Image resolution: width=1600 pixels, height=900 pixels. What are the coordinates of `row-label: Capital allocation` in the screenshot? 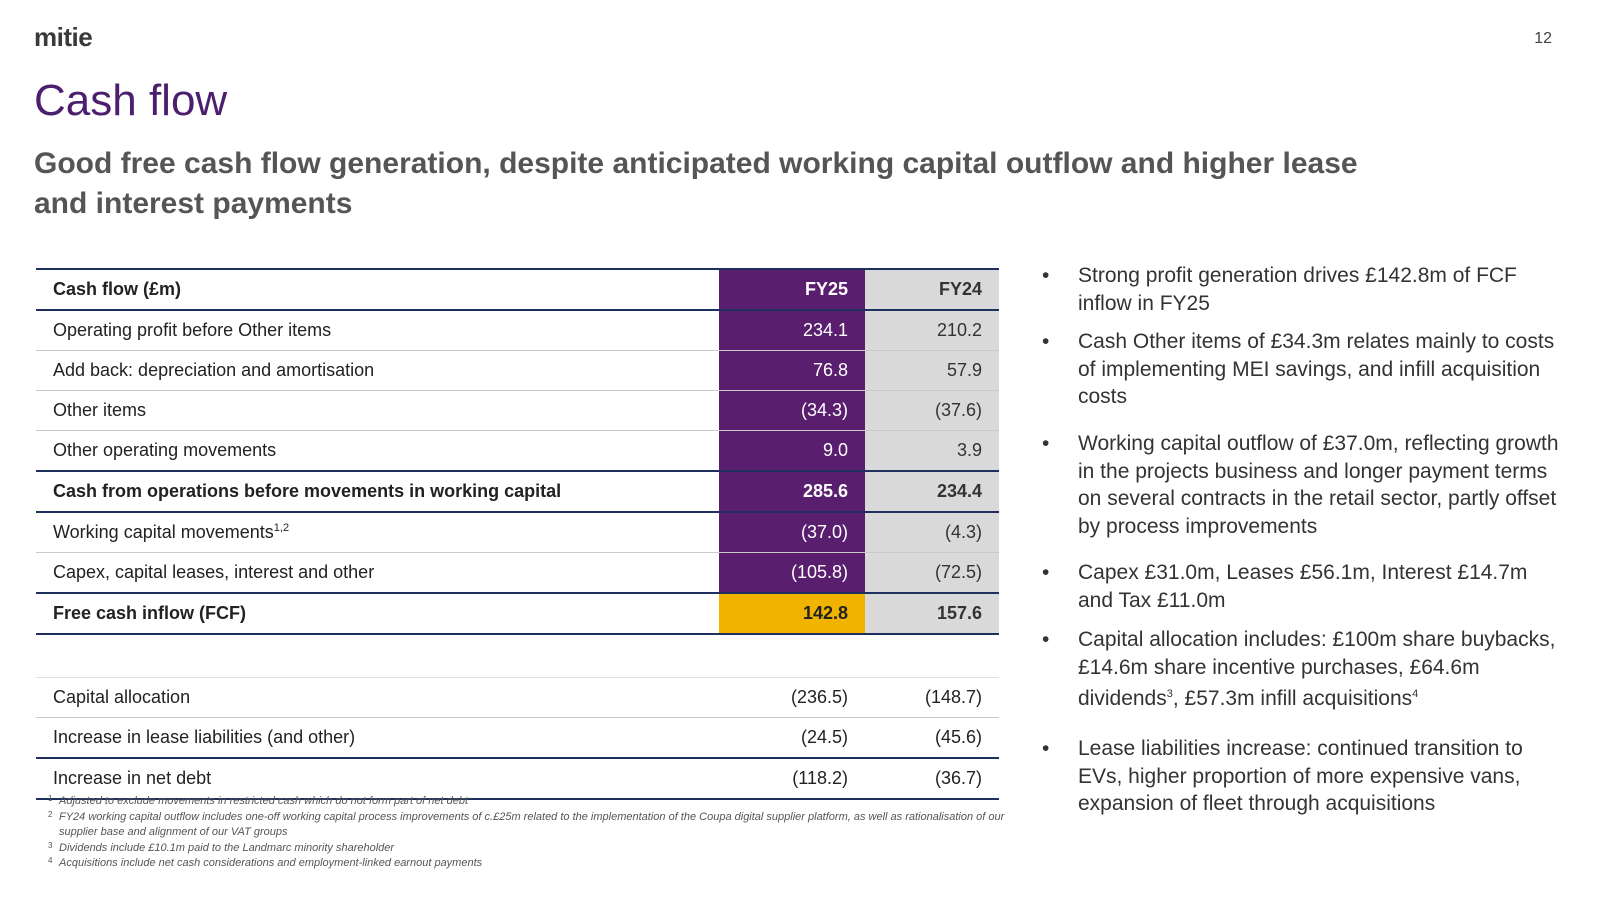 It's located at (377, 697).